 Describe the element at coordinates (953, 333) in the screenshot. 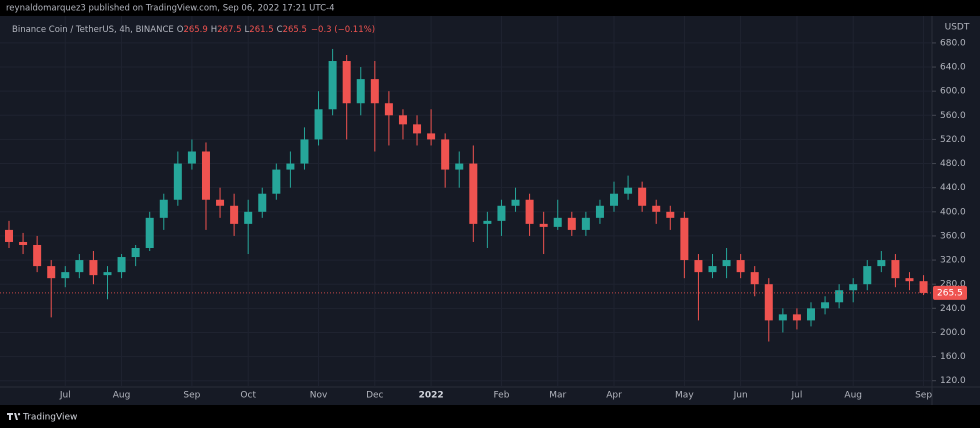

I see `y-tick-label: 200.0` at that location.